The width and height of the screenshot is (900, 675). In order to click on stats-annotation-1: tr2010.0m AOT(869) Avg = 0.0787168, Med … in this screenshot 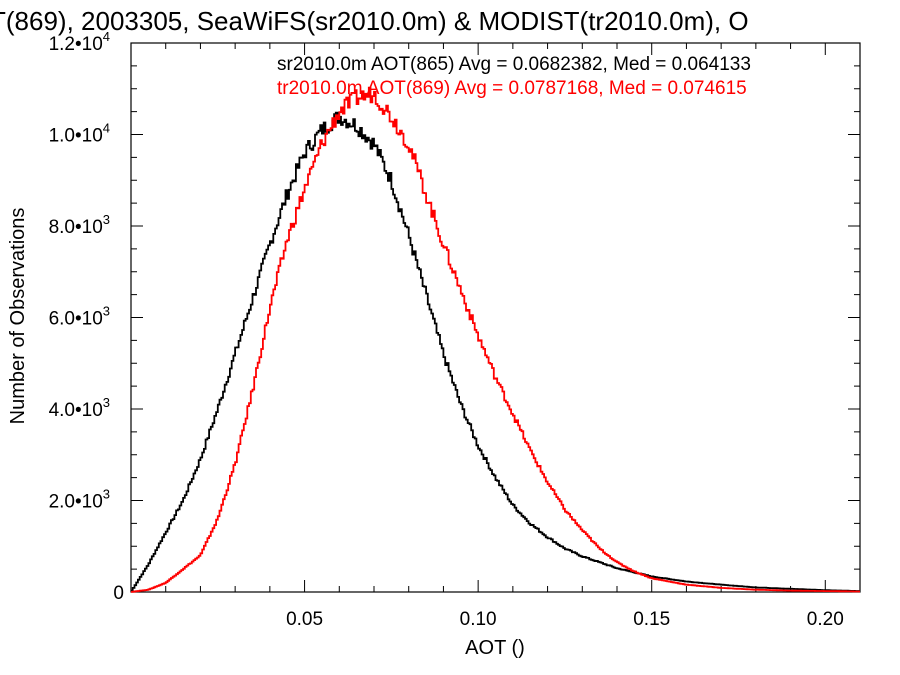, I will do `click(512, 88)`.